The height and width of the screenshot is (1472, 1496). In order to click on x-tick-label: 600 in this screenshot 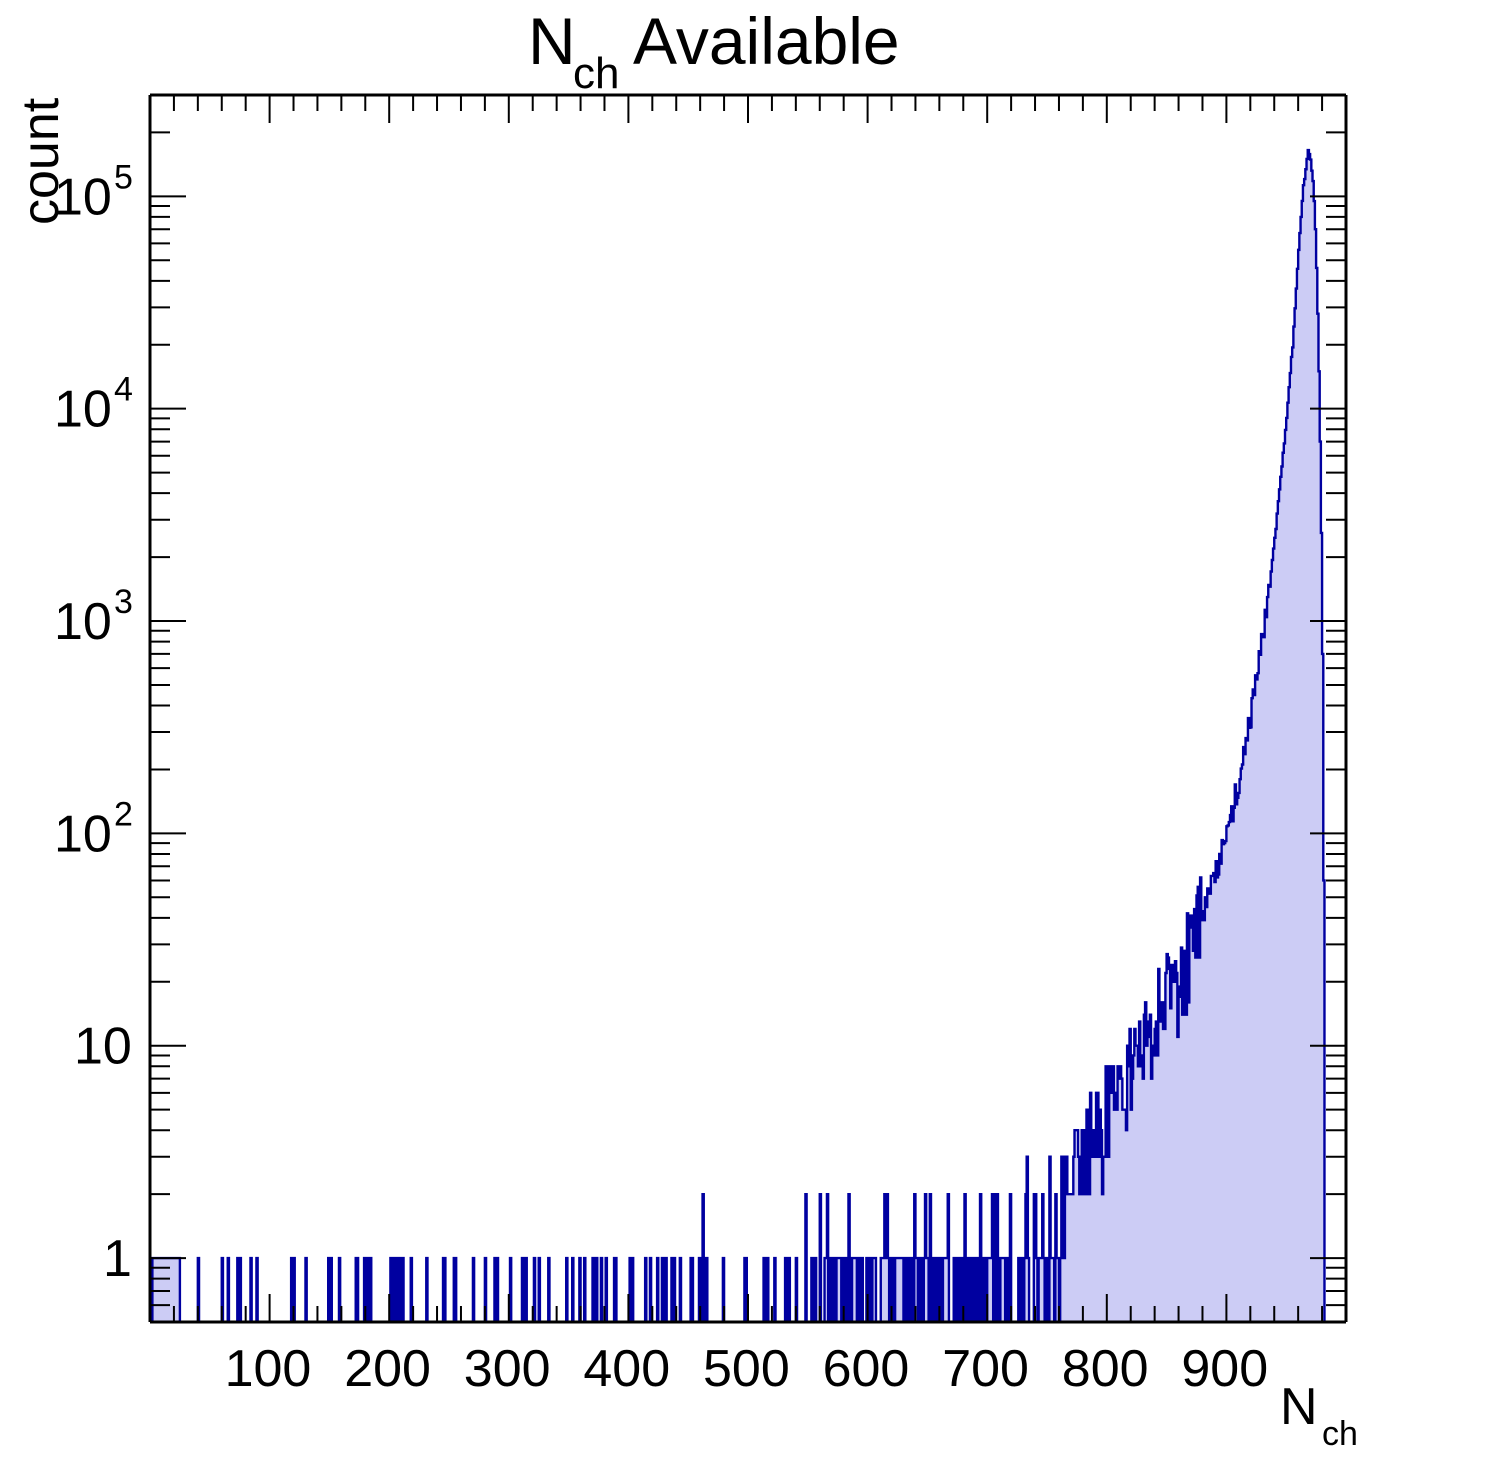, I will do `click(866, 1369)`.